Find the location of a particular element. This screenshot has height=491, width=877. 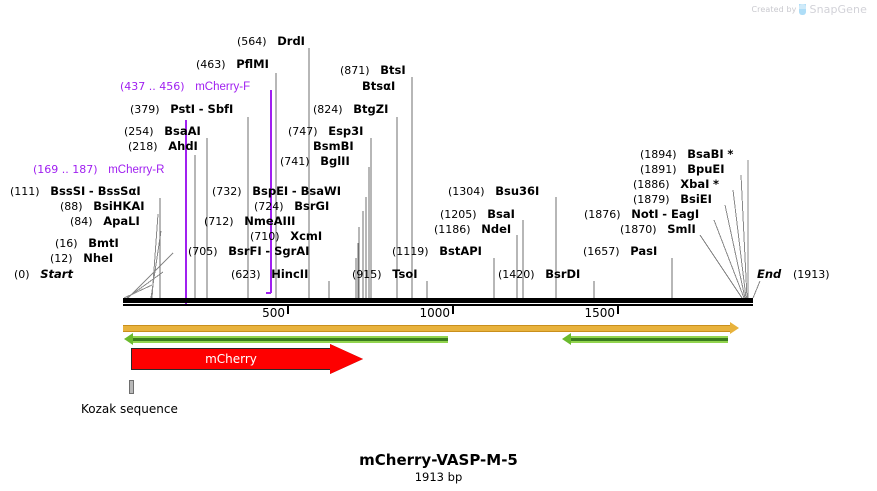

primer-label-mcherry-f: (437 .. 456) mCherry-F is located at coordinates (185, 87).